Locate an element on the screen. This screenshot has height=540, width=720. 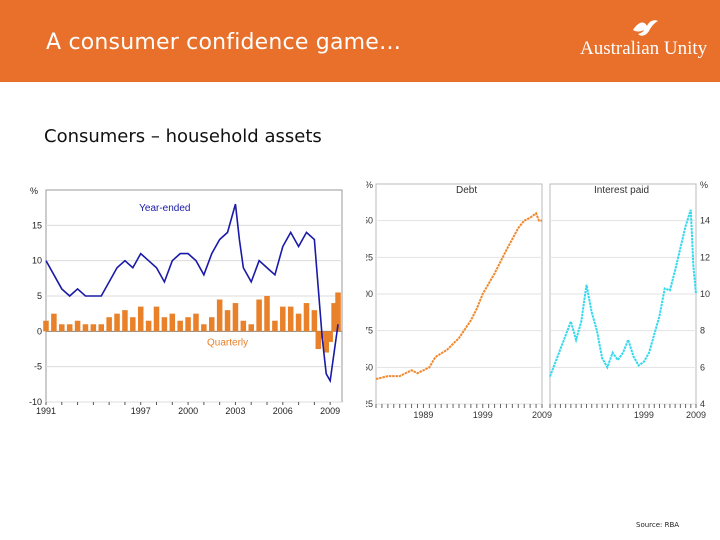
y-tick-label: 5 is located at coordinates (39, 296).